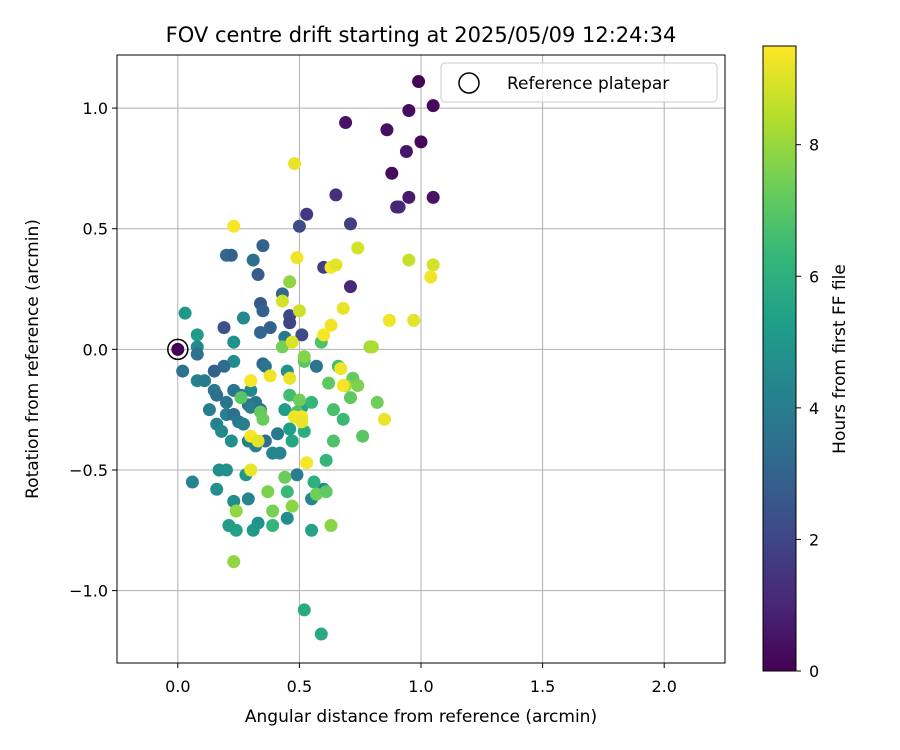  I want to click on colorbar-label: Hours from first FF file, so click(840, 359).